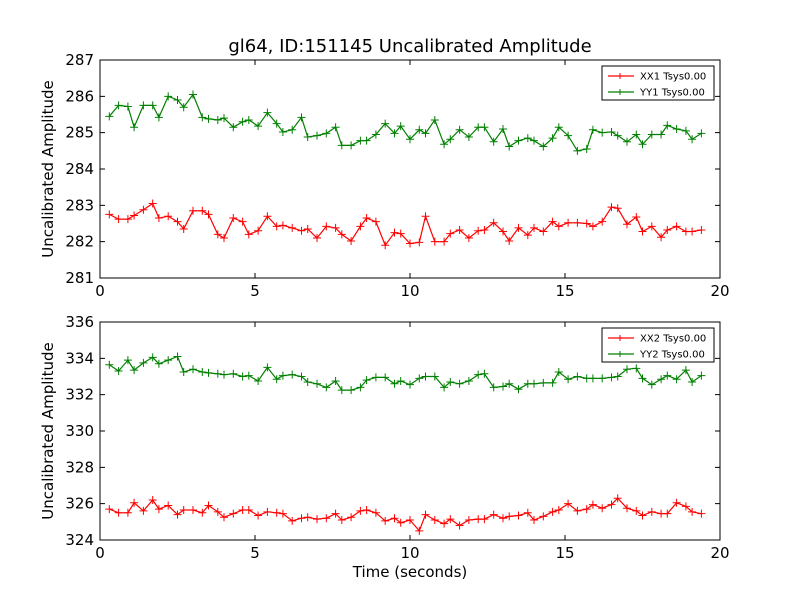  I want to click on y-tick-label: 283, so click(79, 205).